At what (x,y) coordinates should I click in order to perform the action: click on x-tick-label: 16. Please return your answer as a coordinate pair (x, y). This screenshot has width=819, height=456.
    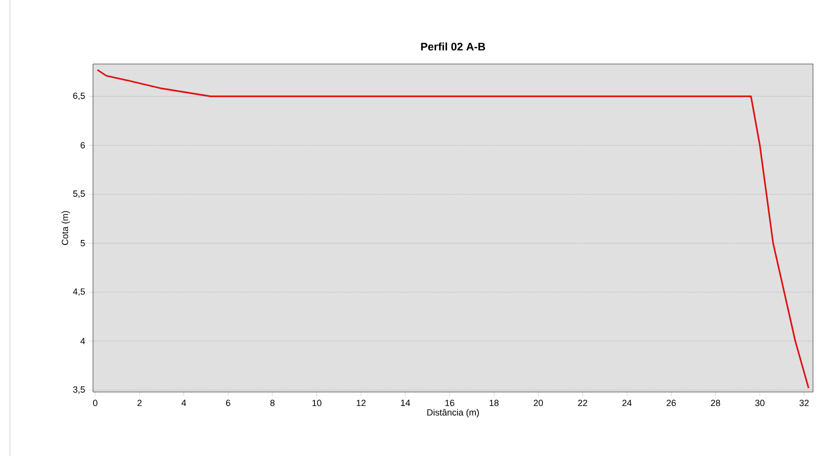
    Looking at the image, I should click on (449, 403).